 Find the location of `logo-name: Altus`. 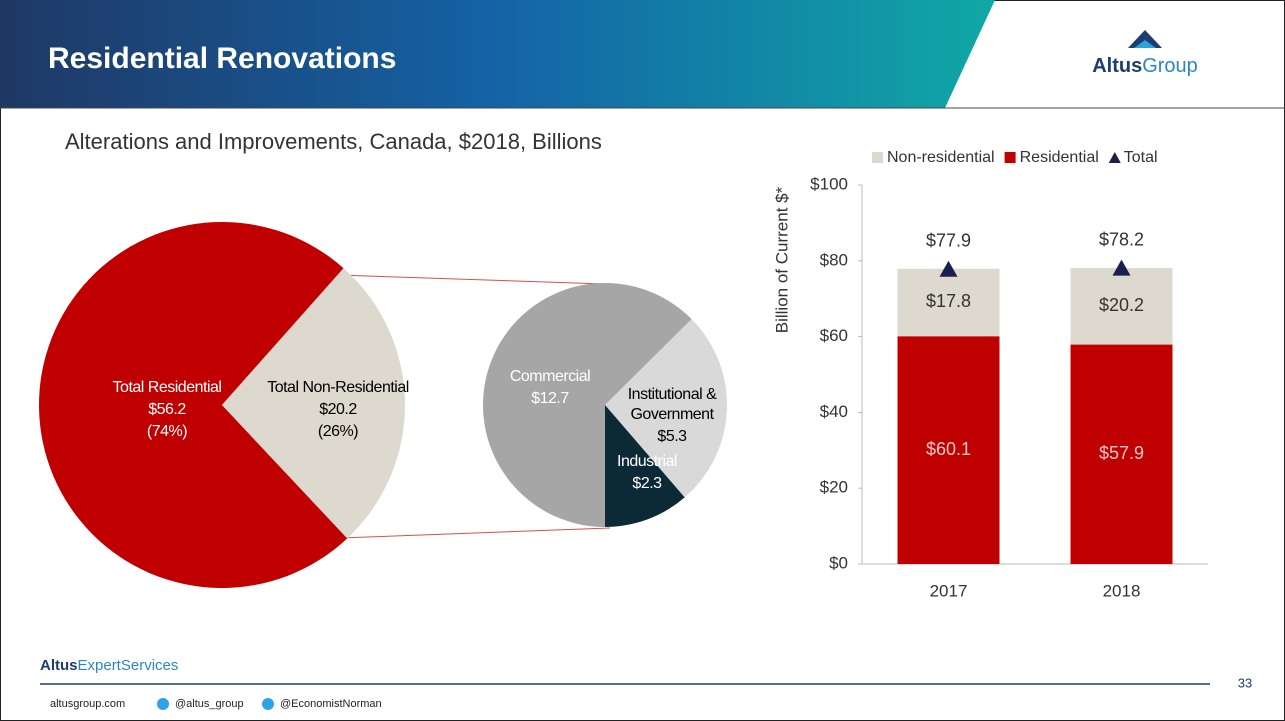

logo-name: Altus is located at coordinates (1117, 66).